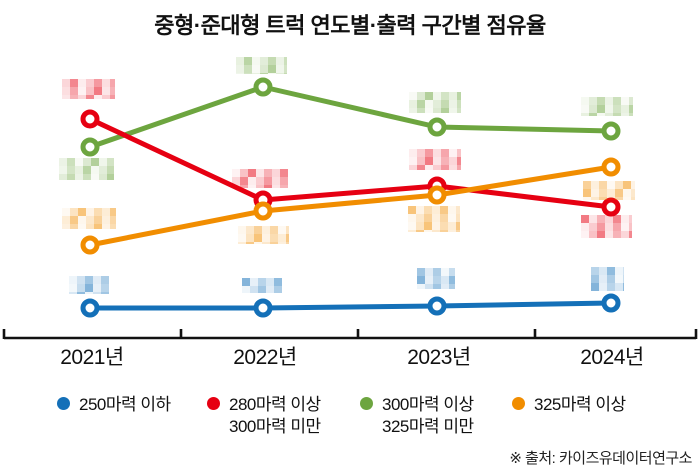  Describe the element at coordinates (92, 357) in the screenshot. I see `x-axis-label: 2021년` at that location.